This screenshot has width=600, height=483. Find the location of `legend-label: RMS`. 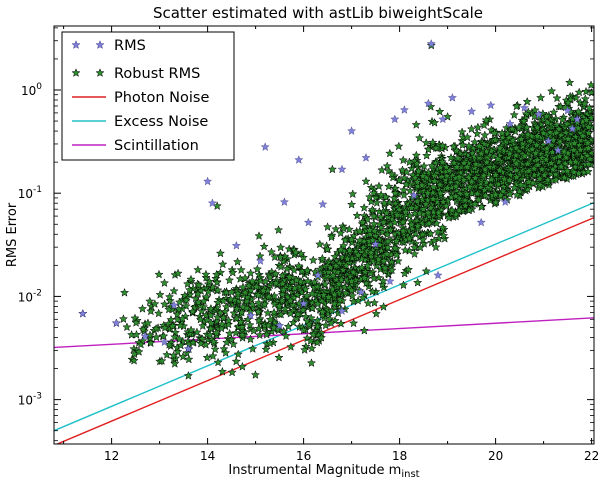

legend-label: RMS is located at coordinates (130, 46).